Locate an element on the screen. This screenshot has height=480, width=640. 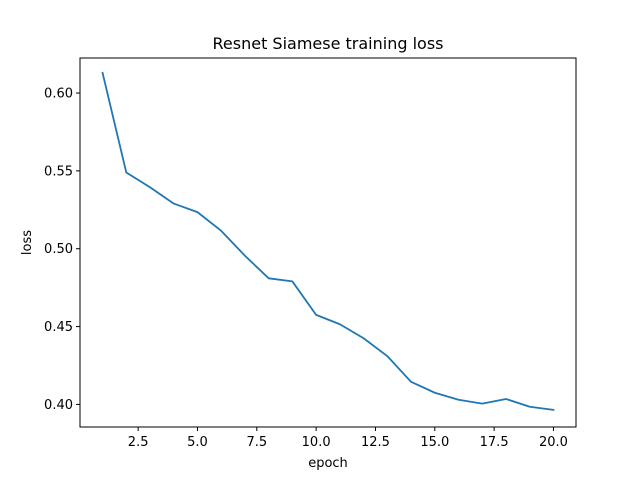
x-tick-label: 20.0 is located at coordinates (553, 442).